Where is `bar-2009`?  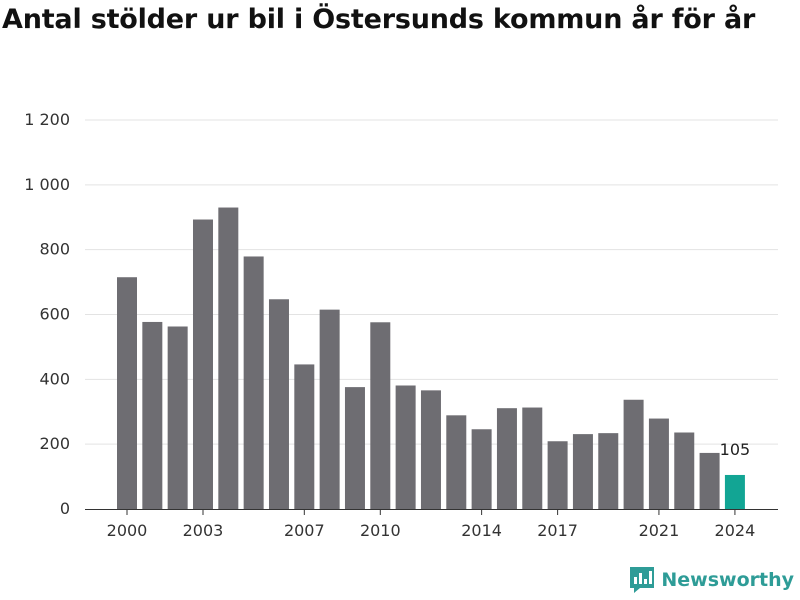 bar-2009 is located at coordinates (354, 448).